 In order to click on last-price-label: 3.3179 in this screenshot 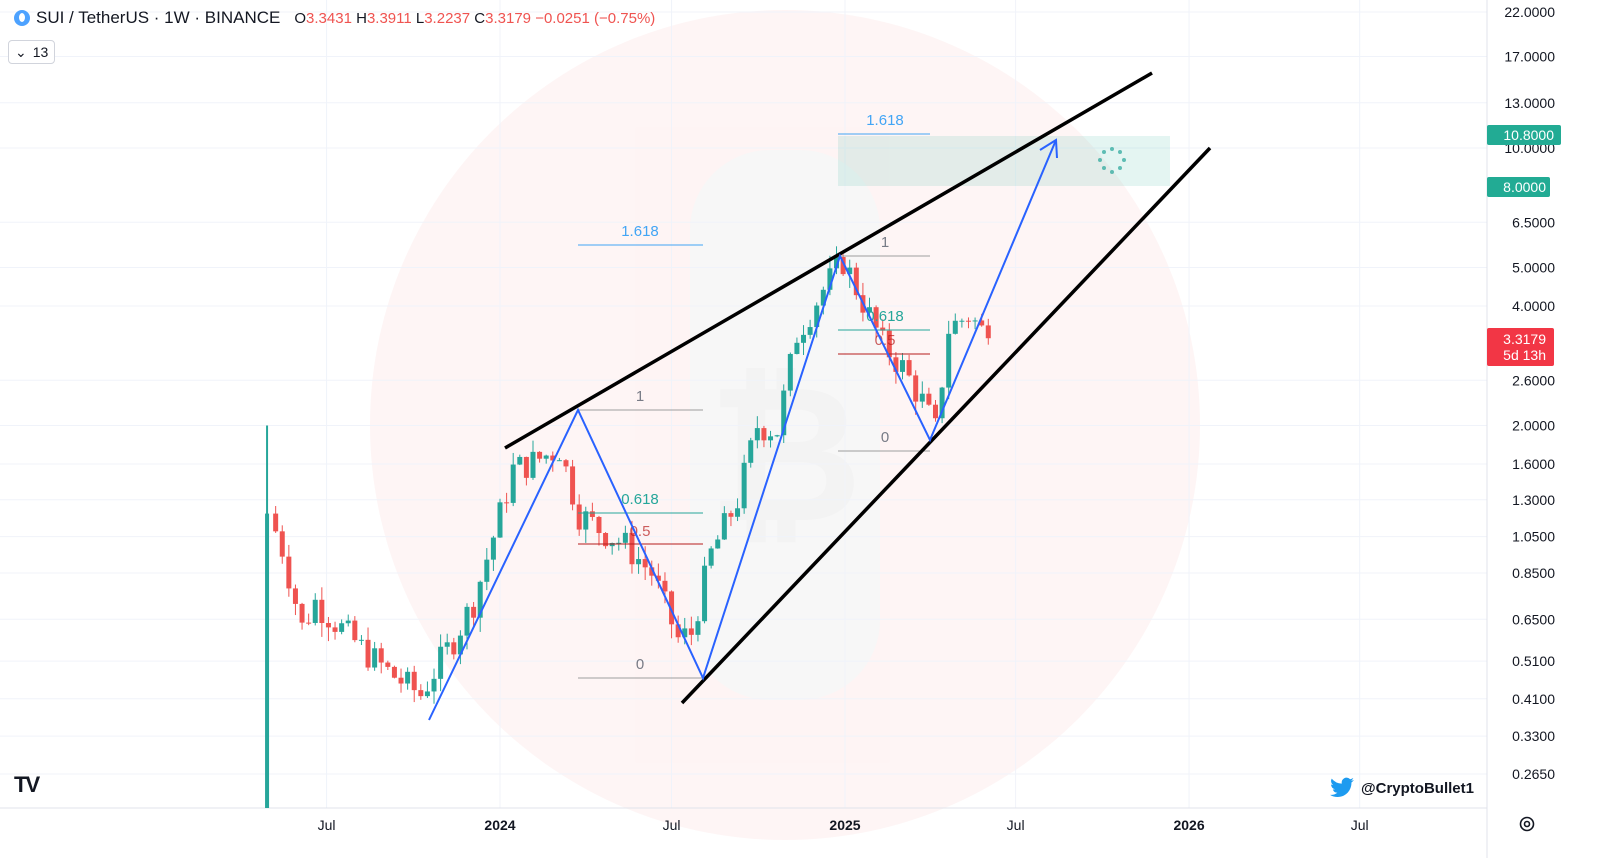, I will do `click(1524, 339)`.